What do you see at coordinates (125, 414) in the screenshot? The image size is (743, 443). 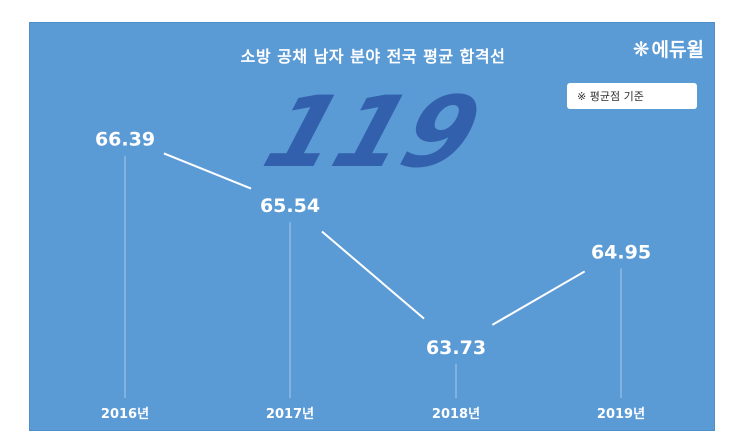 I see `x-tick-label: 2016년` at bounding box center [125, 414].